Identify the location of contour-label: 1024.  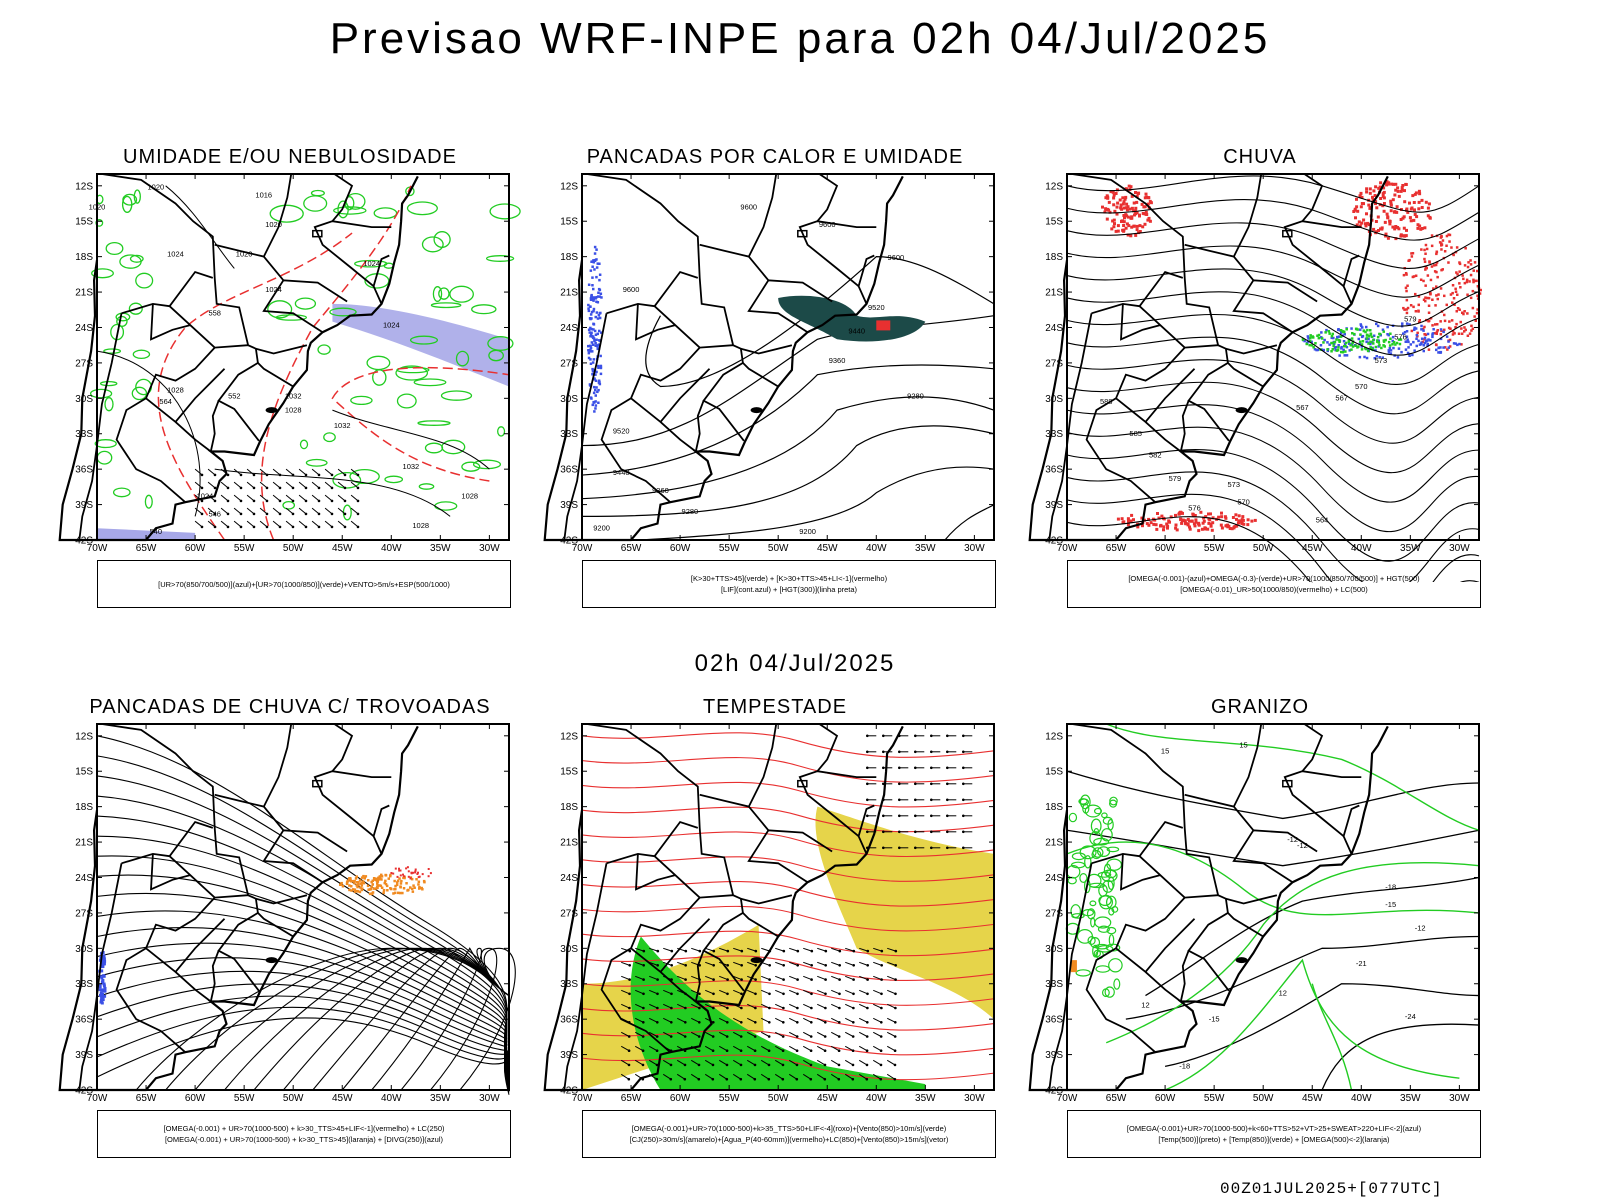
(175, 254).